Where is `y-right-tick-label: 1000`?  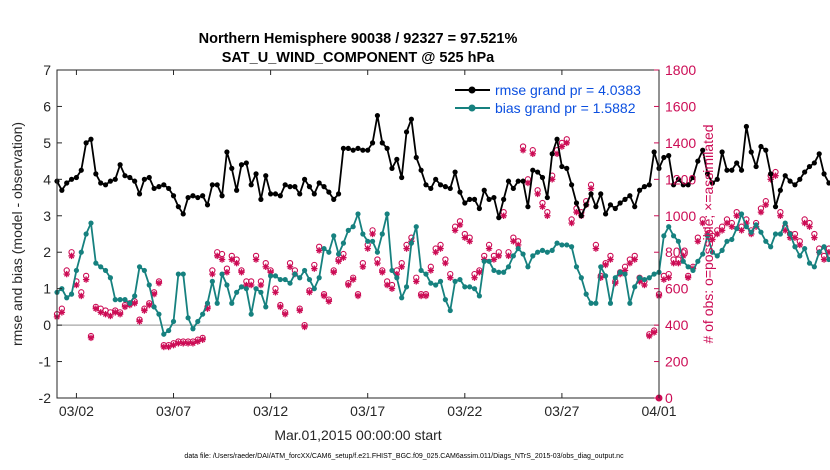 y-right-tick-label: 1000 is located at coordinates (680, 216).